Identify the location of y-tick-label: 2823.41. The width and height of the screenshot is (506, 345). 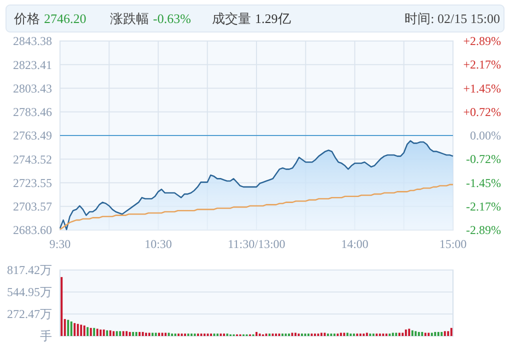
(32, 65).